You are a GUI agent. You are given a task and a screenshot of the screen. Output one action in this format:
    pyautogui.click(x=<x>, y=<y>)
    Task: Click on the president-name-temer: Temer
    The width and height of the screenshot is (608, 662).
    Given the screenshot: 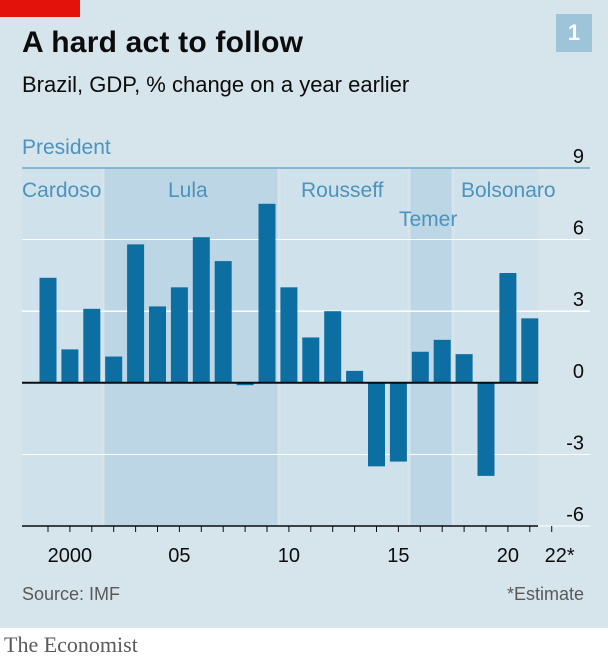 What is the action you would take?
    pyautogui.click(x=428, y=219)
    